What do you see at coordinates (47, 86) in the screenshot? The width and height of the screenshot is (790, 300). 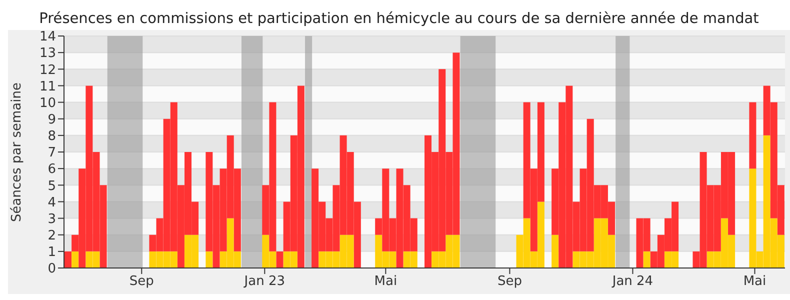 I see `y-tick-label: 11` at bounding box center [47, 86].